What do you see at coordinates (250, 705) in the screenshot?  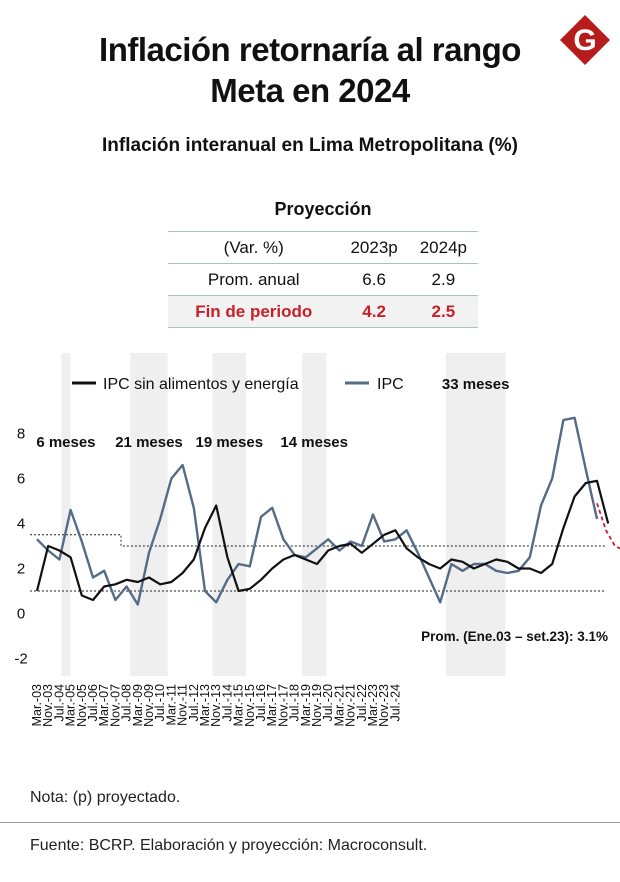 I see `x-tick-label: Nov.-15` at bounding box center [250, 705].